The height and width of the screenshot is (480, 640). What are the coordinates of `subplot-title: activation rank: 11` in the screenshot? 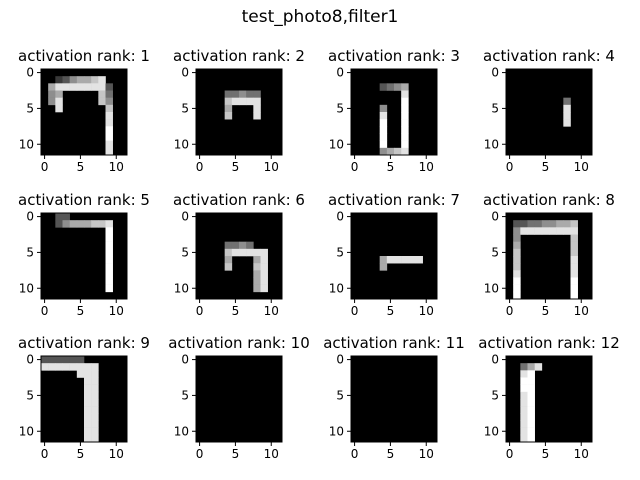 It's located at (394, 343).